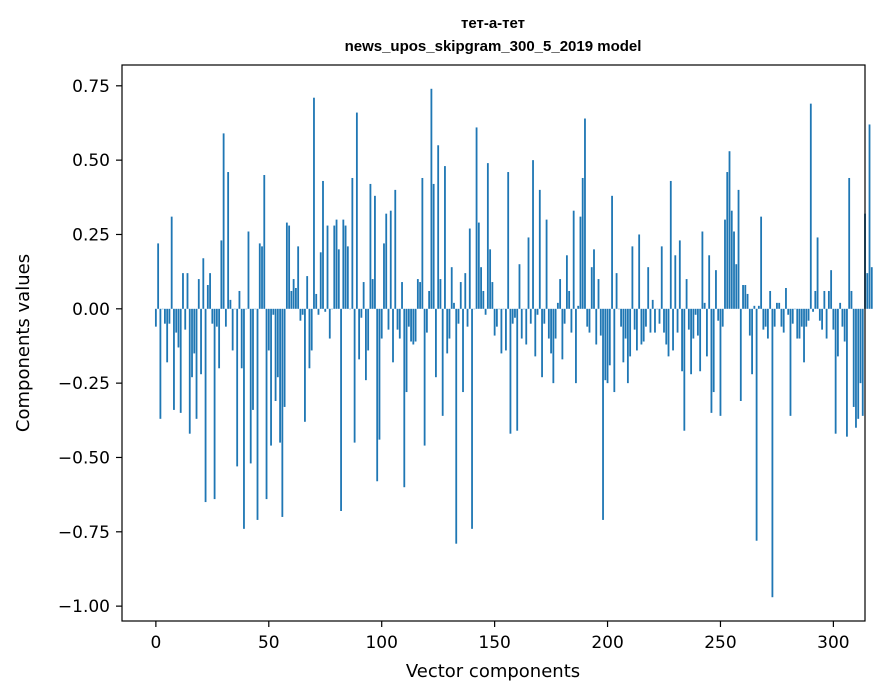  Describe the element at coordinates (833, 643) in the screenshot. I see `x-tick-label: 300` at that location.